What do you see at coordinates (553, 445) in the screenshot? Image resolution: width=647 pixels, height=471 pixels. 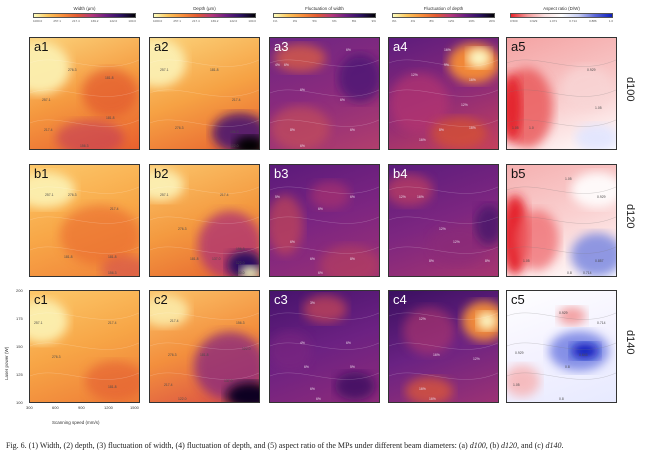 I see `caption-d140: d140` at bounding box center [553, 445].